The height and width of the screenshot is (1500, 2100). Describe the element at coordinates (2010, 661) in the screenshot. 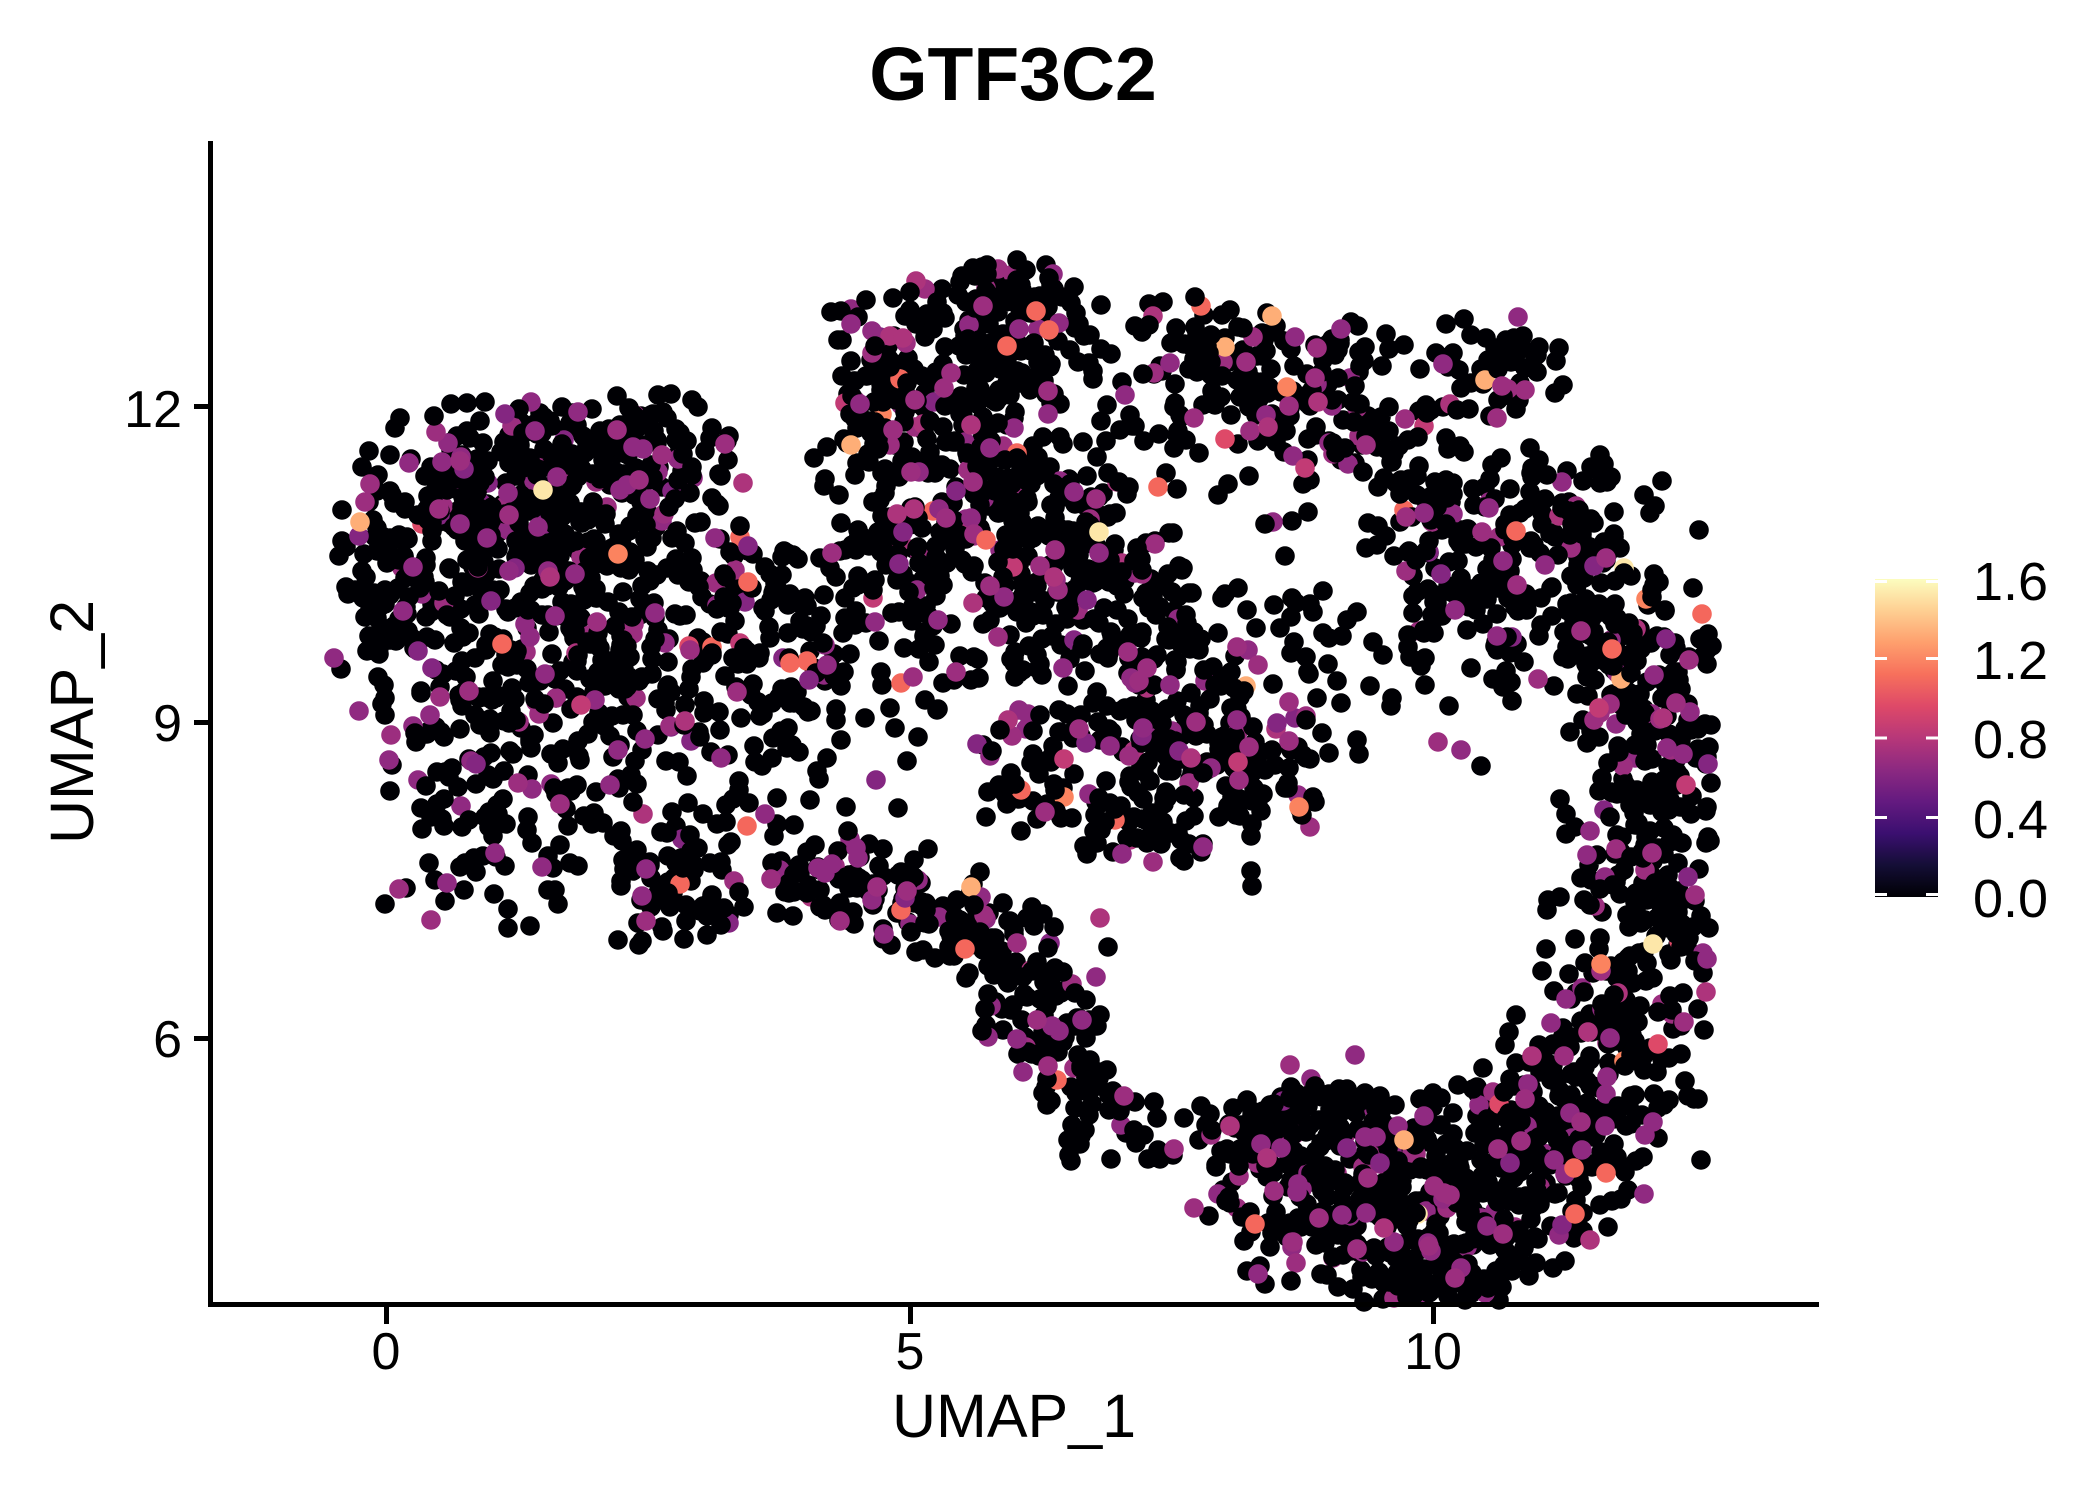

I see `svg-text: 1.2` at that location.